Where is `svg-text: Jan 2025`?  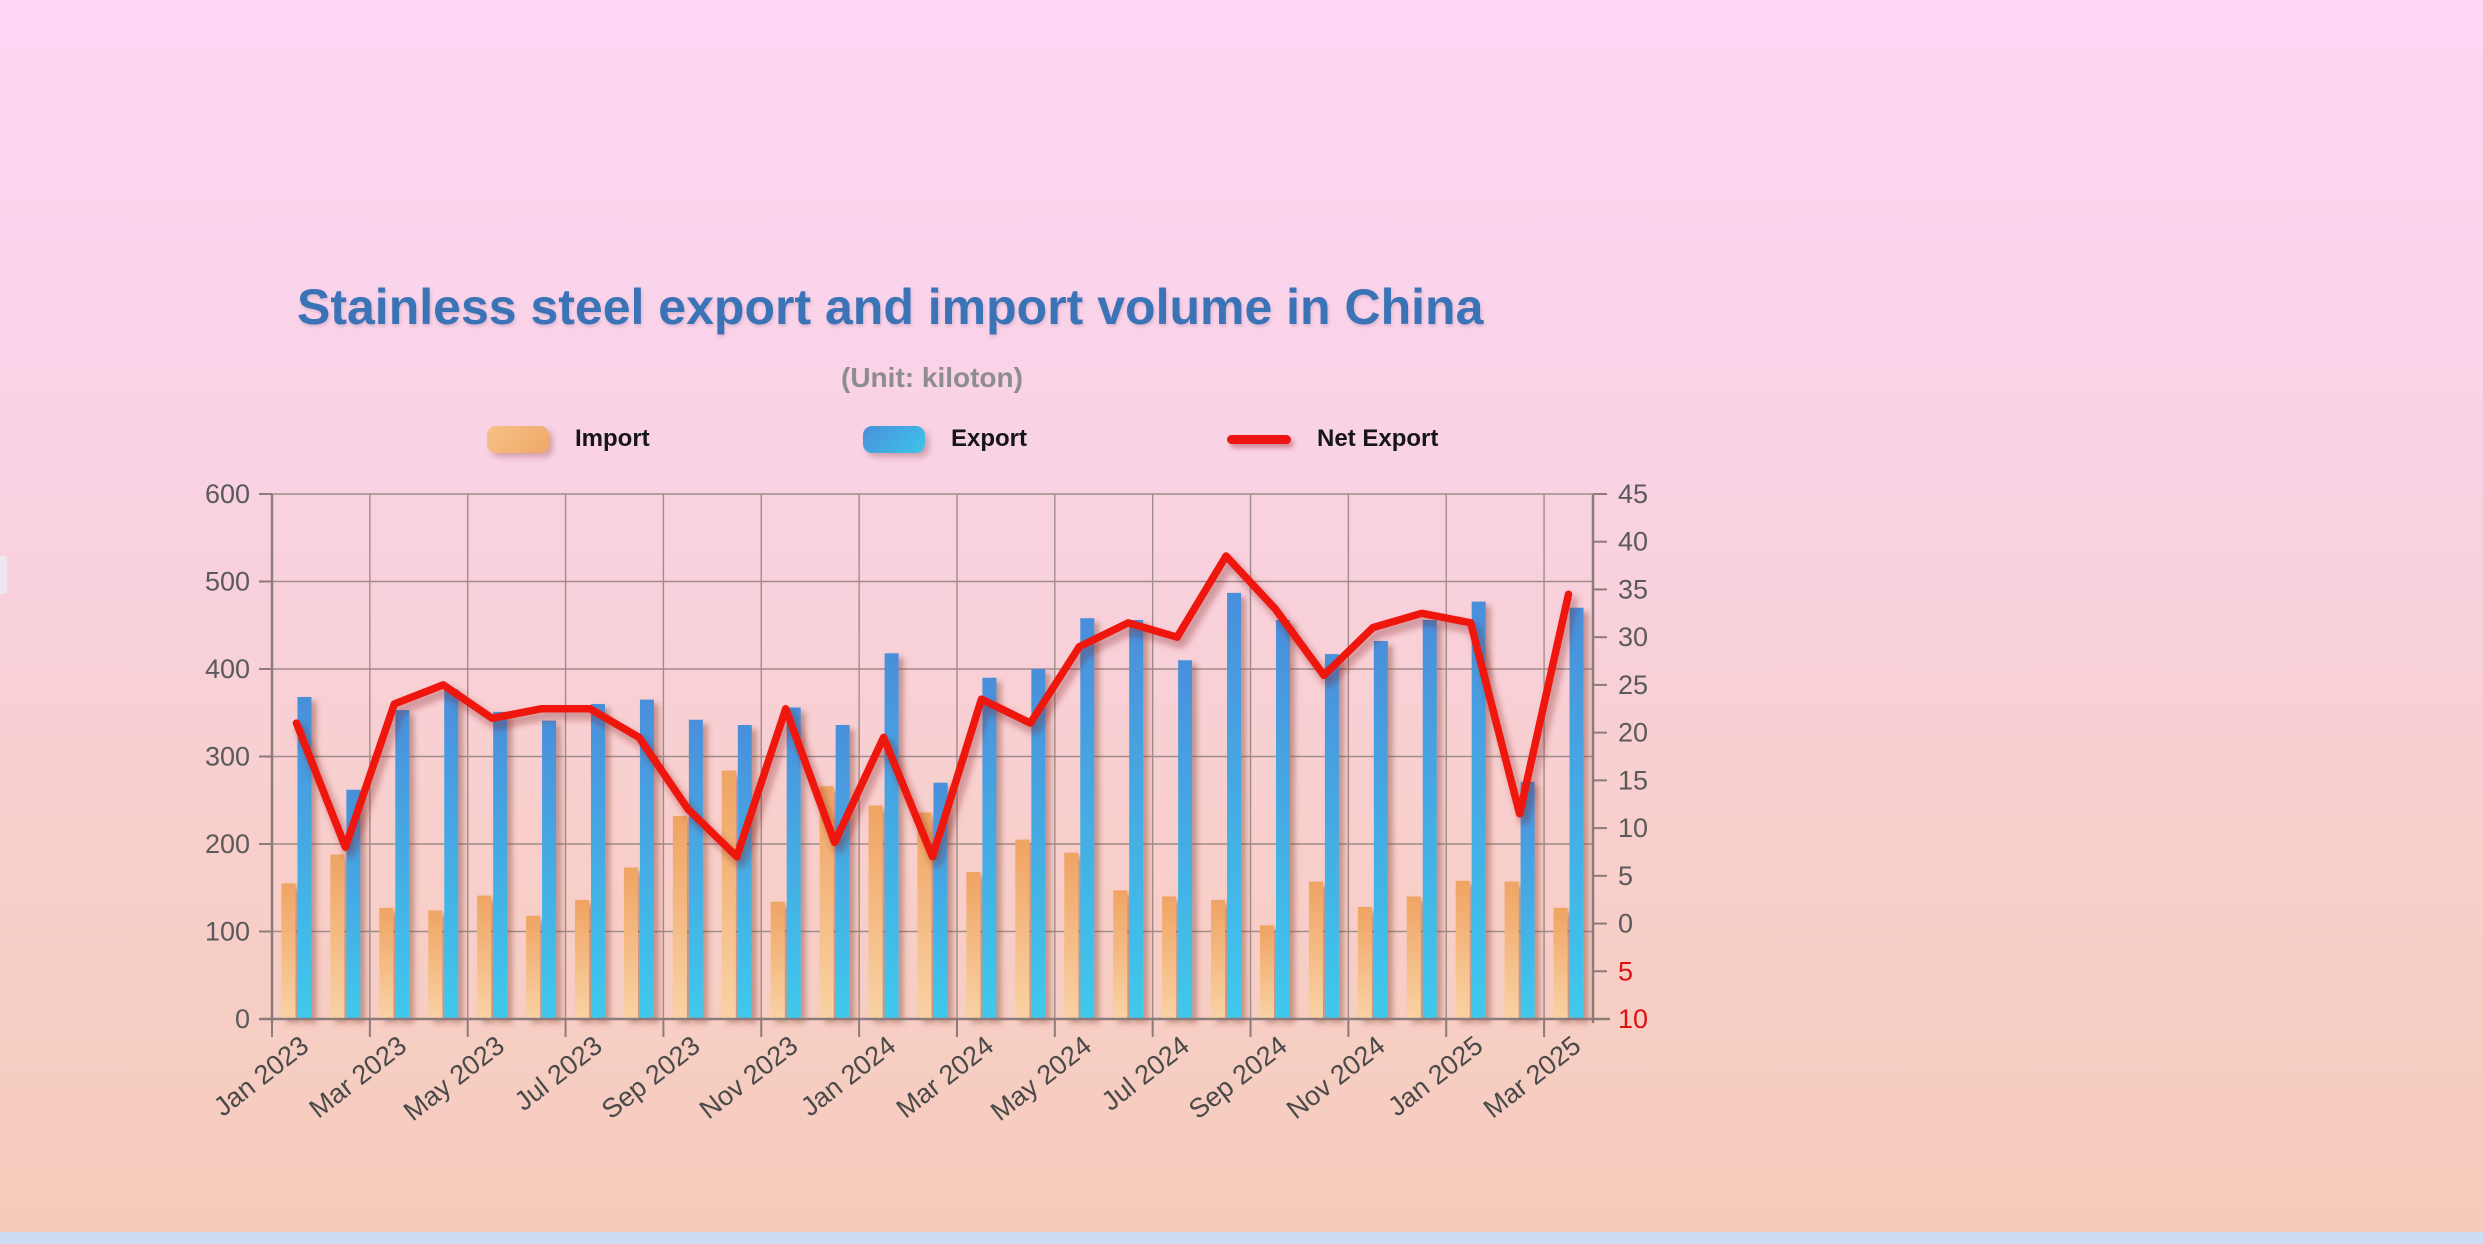
svg-text: Jan 2025 is located at coordinates (1435, 1076).